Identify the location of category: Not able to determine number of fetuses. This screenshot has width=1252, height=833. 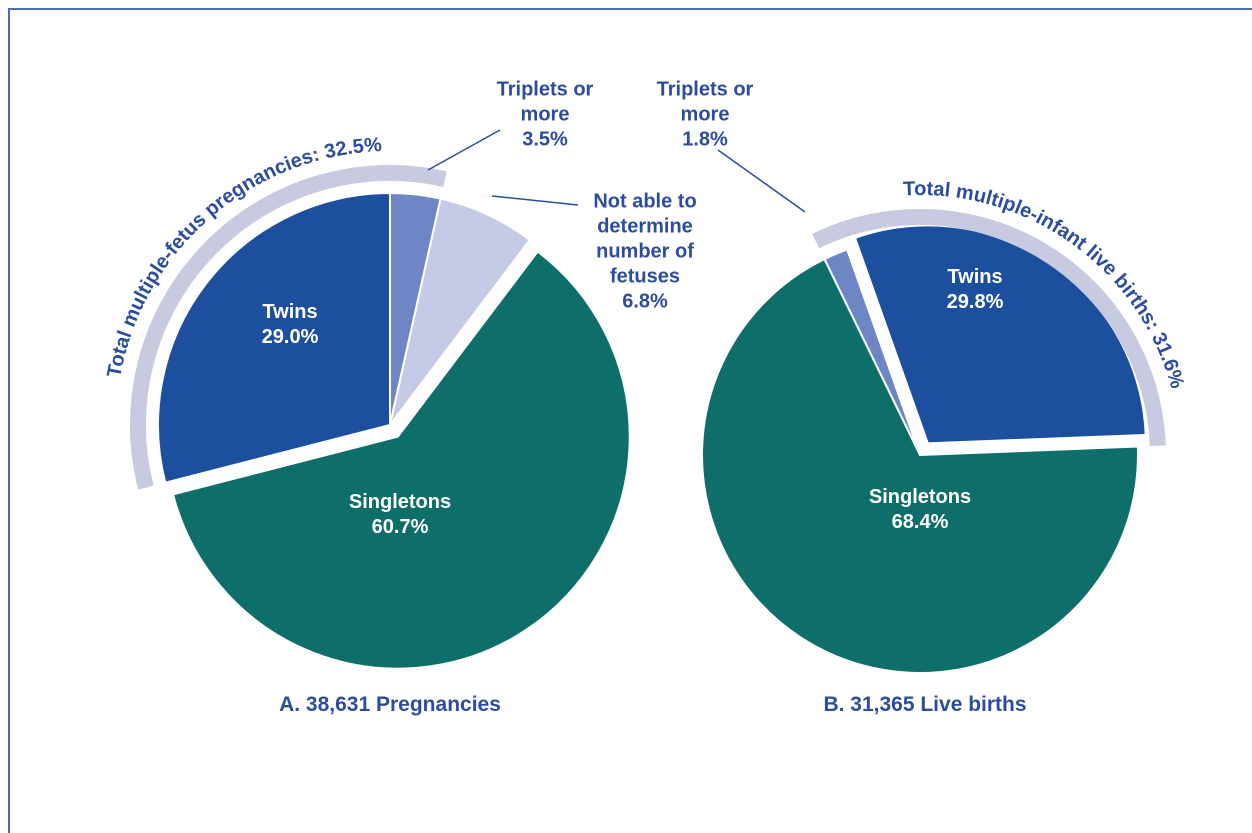
(645, 239).